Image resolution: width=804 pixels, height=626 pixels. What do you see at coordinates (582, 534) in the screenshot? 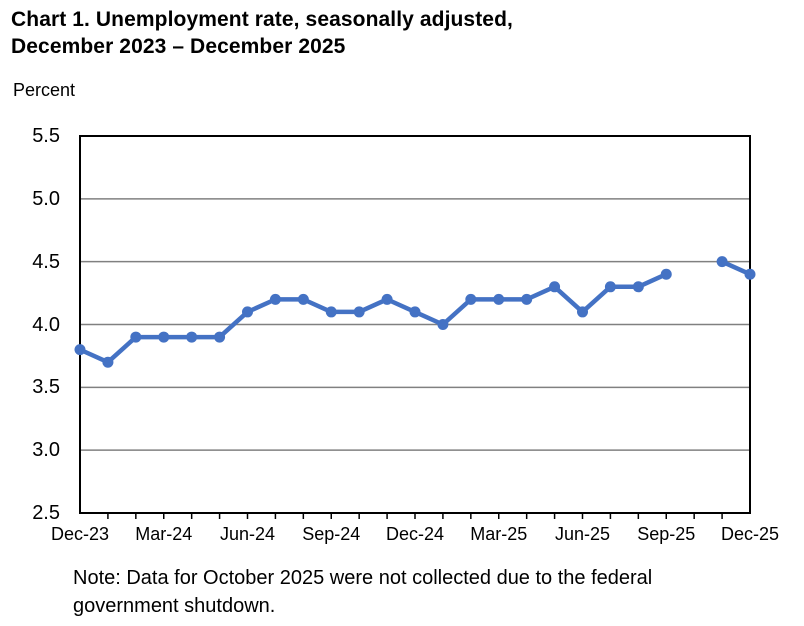
I see `x-axis-tick-label: Jun-25` at bounding box center [582, 534].